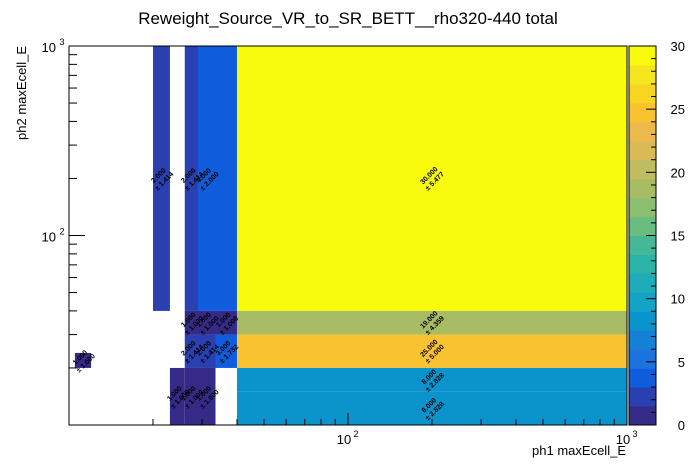 The image size is (696, 472). What do you see at coordinates (678, 109) in the screenshot?
I see `color-scale-tick-label: 25` at bounding box center [678, 109].